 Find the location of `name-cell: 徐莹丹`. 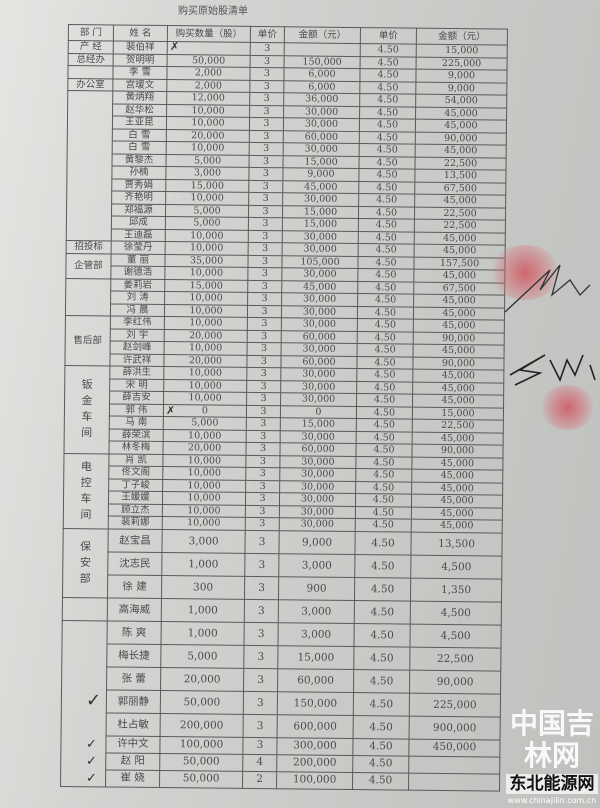

name-cell: 徐莹丹 is located at coordinates (138, 247).